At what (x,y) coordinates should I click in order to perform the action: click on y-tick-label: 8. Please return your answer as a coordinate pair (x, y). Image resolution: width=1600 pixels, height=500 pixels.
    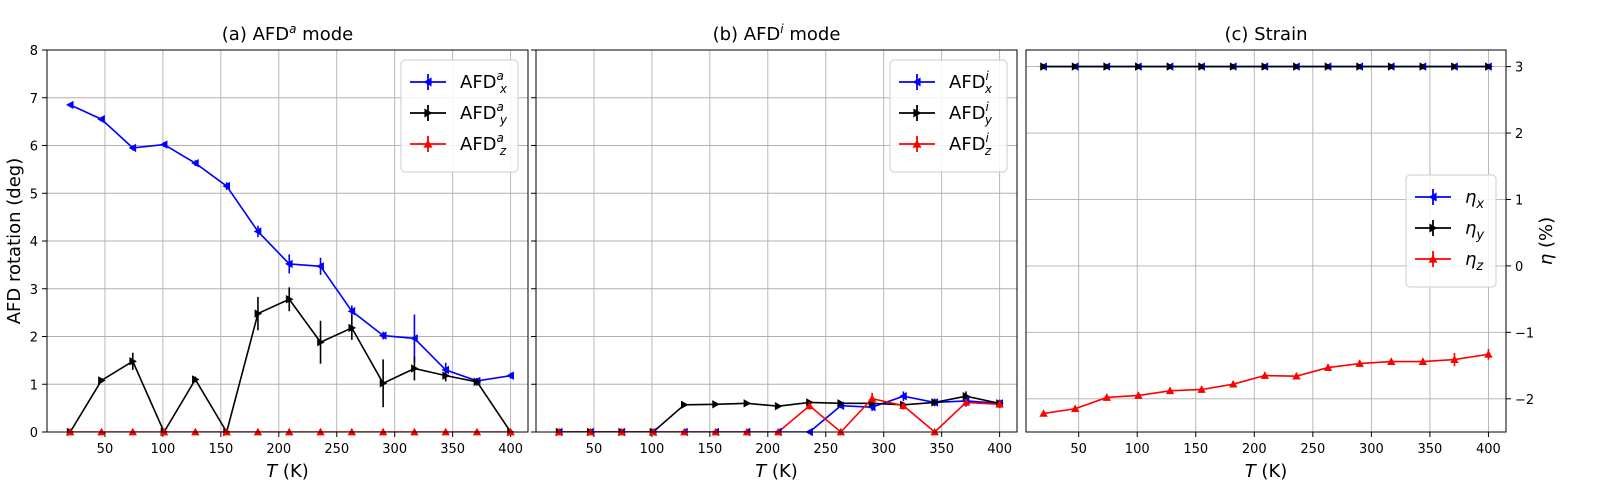
    Looking at the image, I should click on (34, 51).